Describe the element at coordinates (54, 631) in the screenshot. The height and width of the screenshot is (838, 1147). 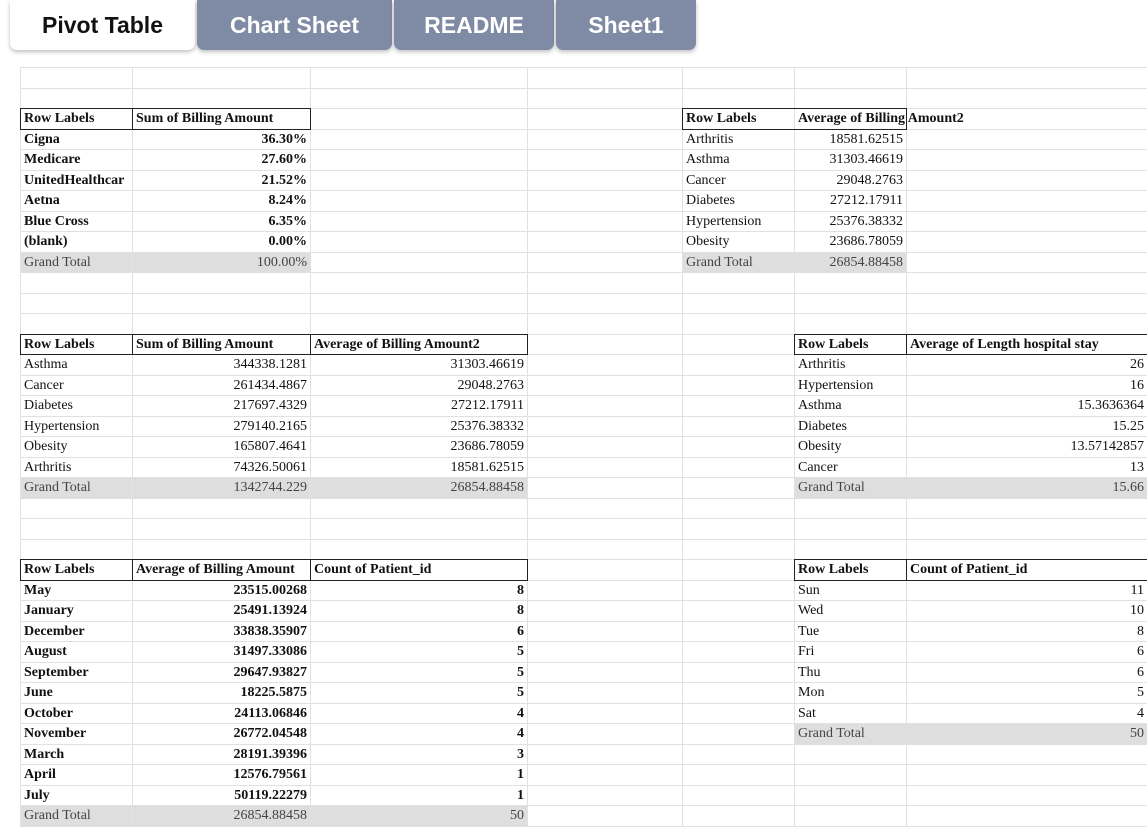
I see `pivot-cell: December` at that location.